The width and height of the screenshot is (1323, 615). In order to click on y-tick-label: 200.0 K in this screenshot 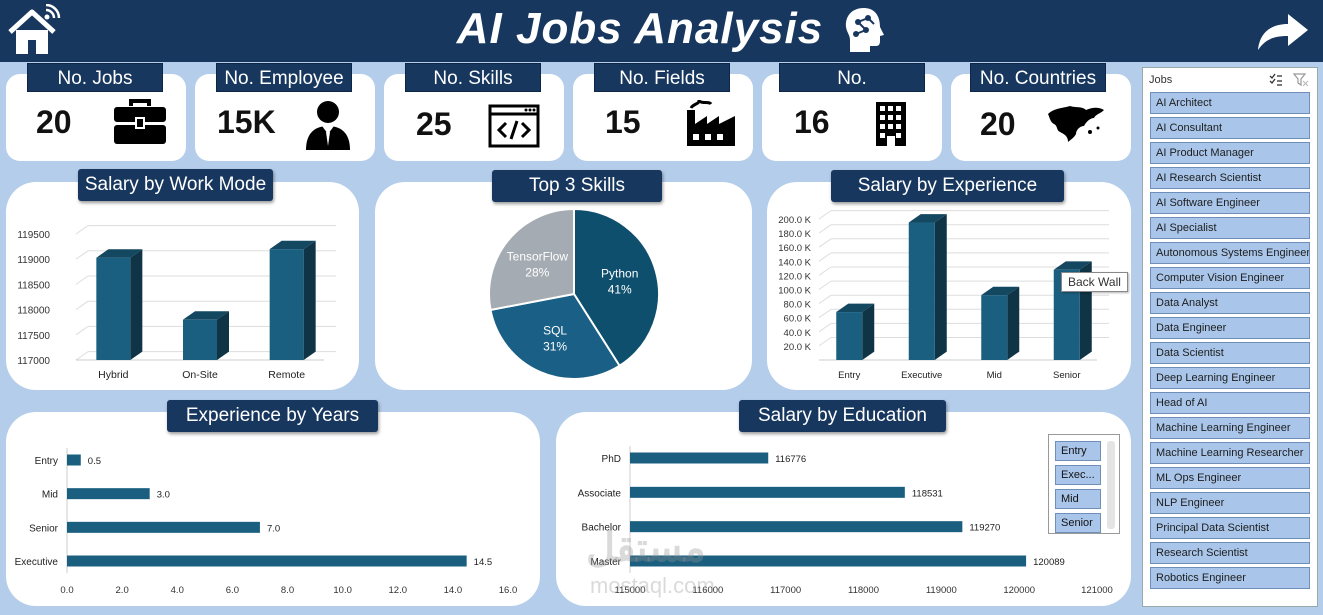, I will do `click(794, 220)`.